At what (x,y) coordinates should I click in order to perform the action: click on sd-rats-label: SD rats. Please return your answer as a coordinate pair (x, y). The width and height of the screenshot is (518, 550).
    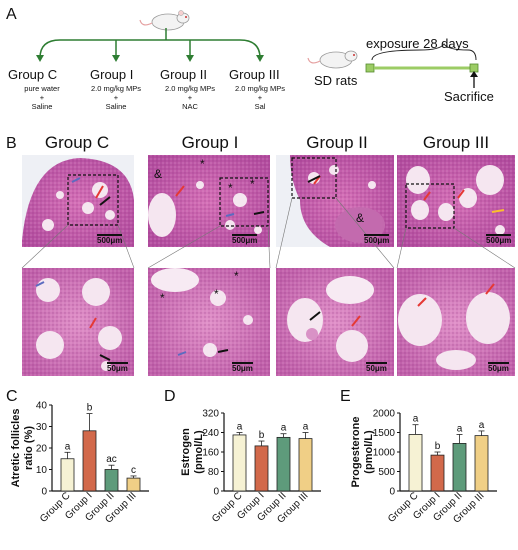
    Looking at the image, I should click on (336, 80).